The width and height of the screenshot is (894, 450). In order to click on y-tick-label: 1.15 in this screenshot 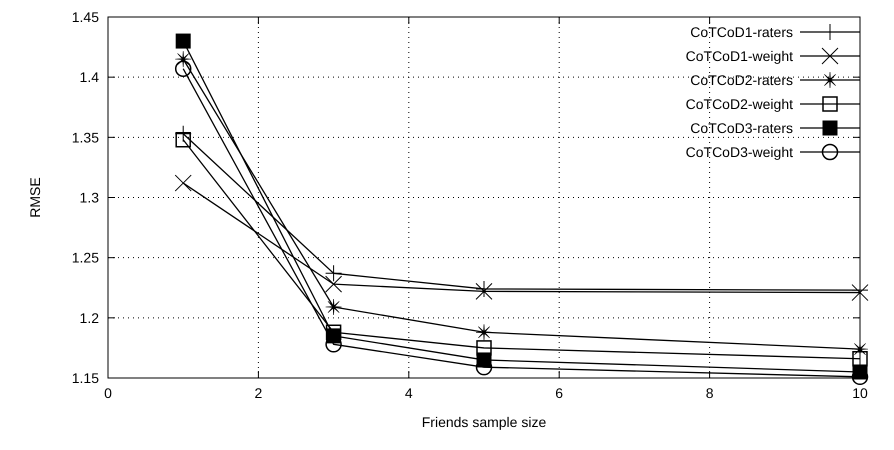, I will do `click(86, 378)`.